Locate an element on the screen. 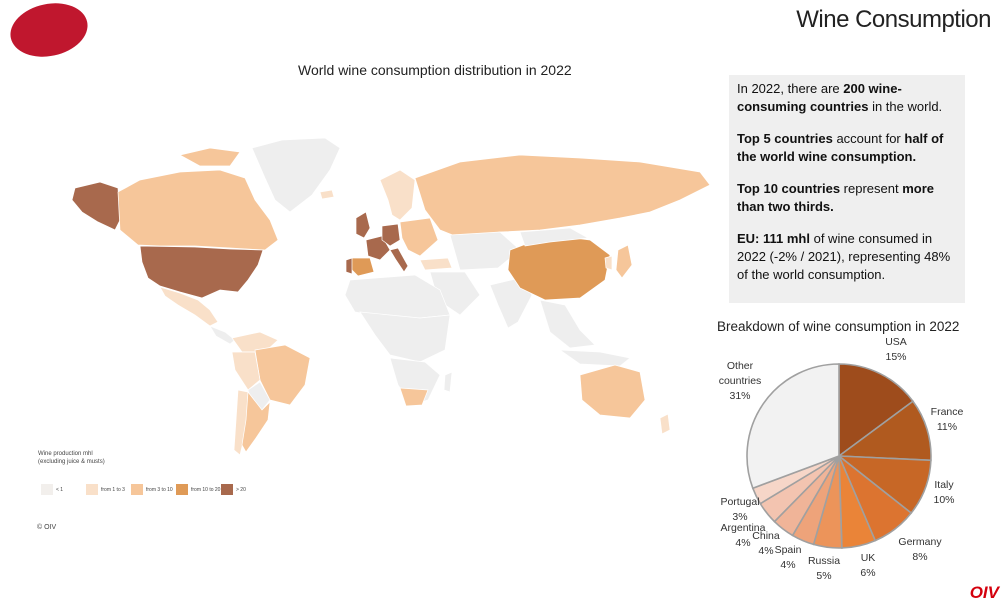  legend-item: from 1 to 3 is located at coordinates (108, 489).